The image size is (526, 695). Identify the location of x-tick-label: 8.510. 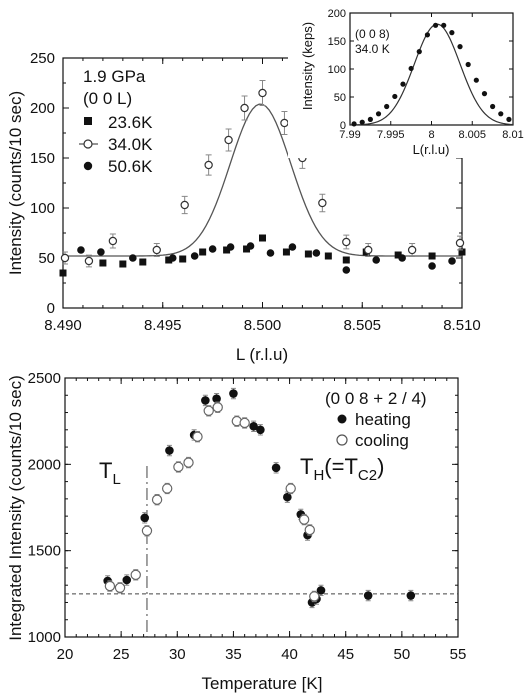
(462, 325).